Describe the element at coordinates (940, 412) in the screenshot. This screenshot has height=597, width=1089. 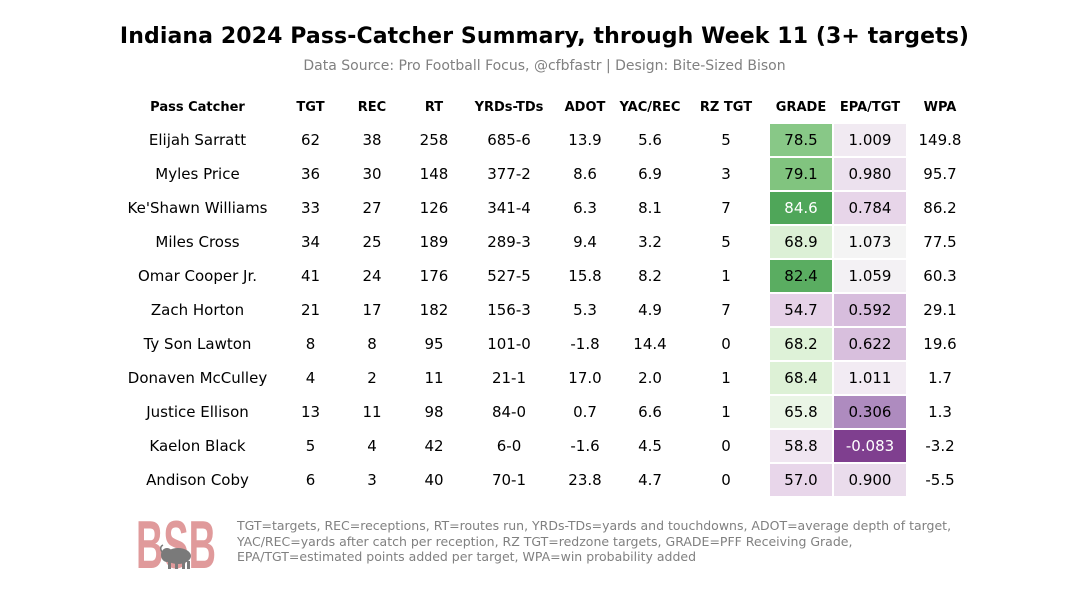
I see `table-cell: 1.3` at that location.